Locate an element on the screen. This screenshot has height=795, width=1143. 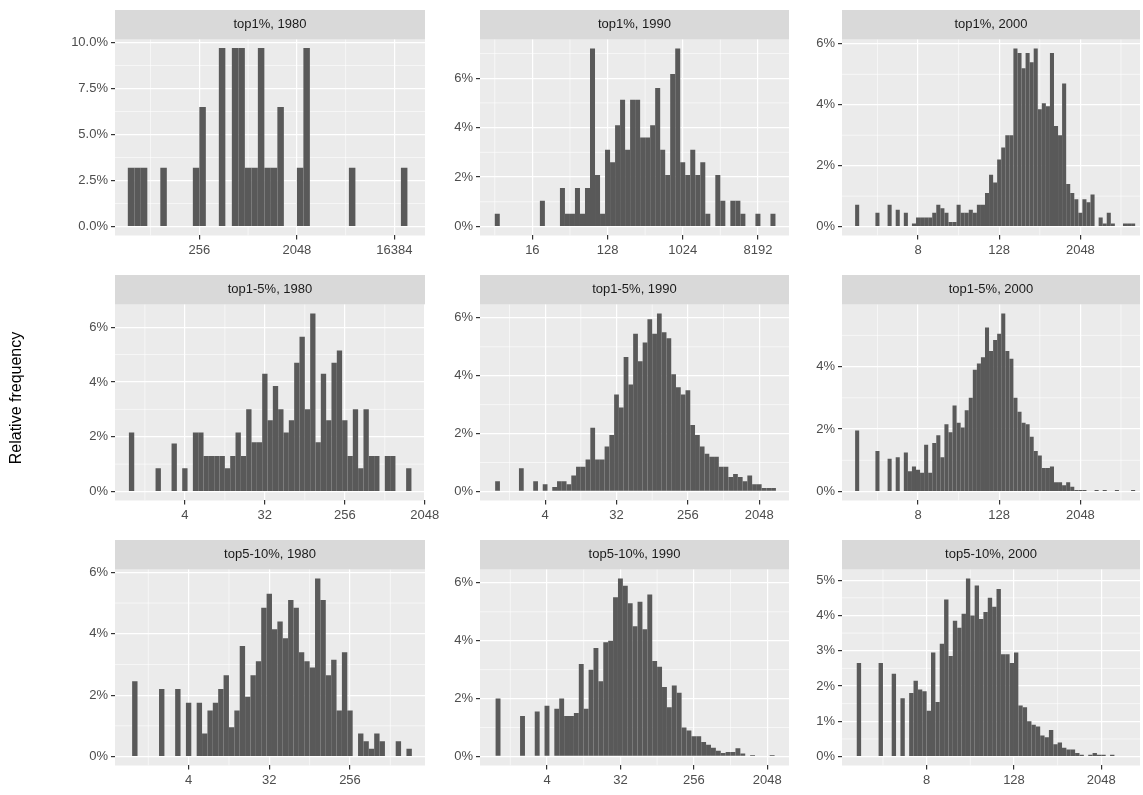
y-tick-label: 2.5% is located at coordinates (93, 180).